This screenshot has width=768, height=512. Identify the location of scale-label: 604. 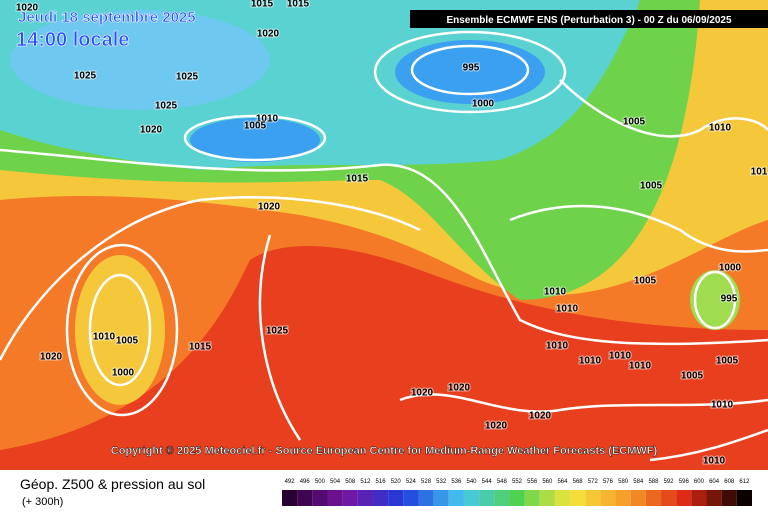
(714, 482).